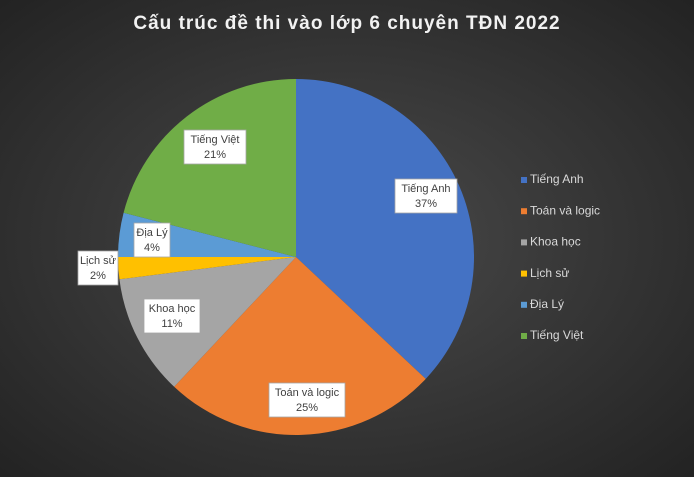 This screenshot has height=477, width=694. Describe the element at coordinates (152, 233) in the screenshot. I see `data-label-name: Địa Lý` at that location.